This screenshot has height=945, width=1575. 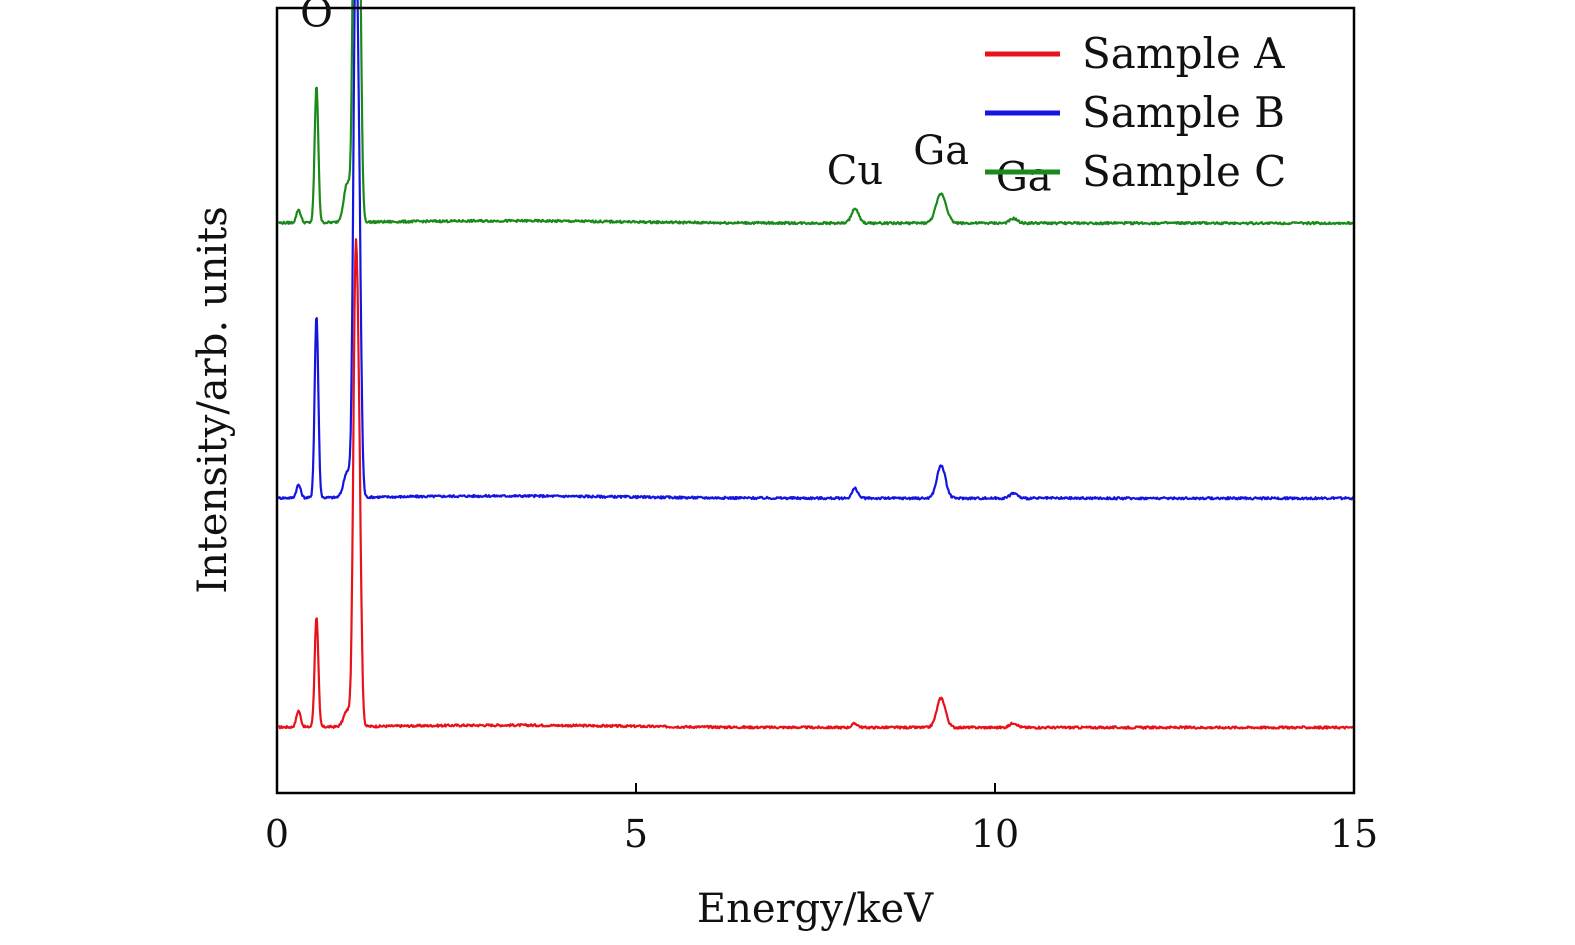 I want to click on peak-label: Cu, so click(x=855, y=171).